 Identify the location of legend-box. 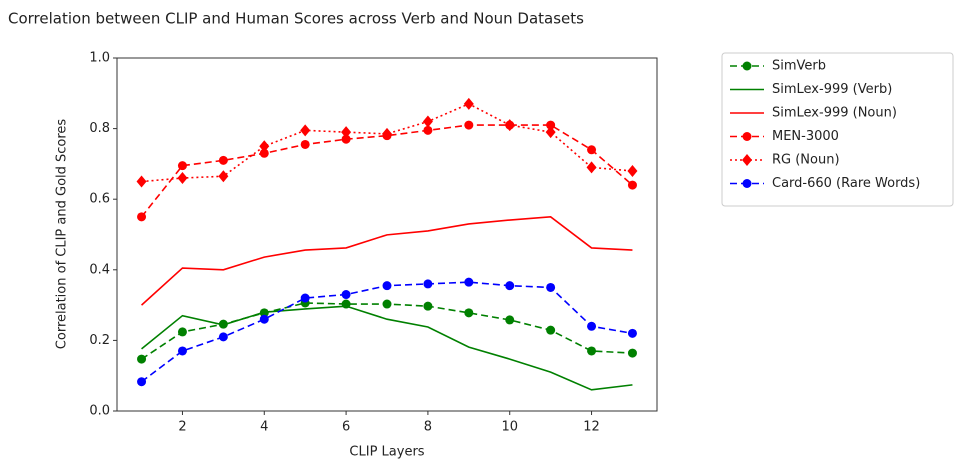
(837, 129).